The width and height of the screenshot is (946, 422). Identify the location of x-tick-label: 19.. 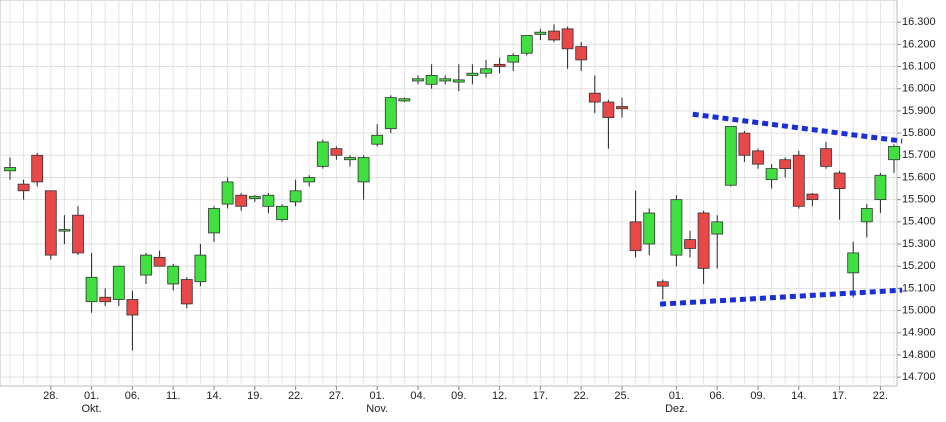
(254, 396).